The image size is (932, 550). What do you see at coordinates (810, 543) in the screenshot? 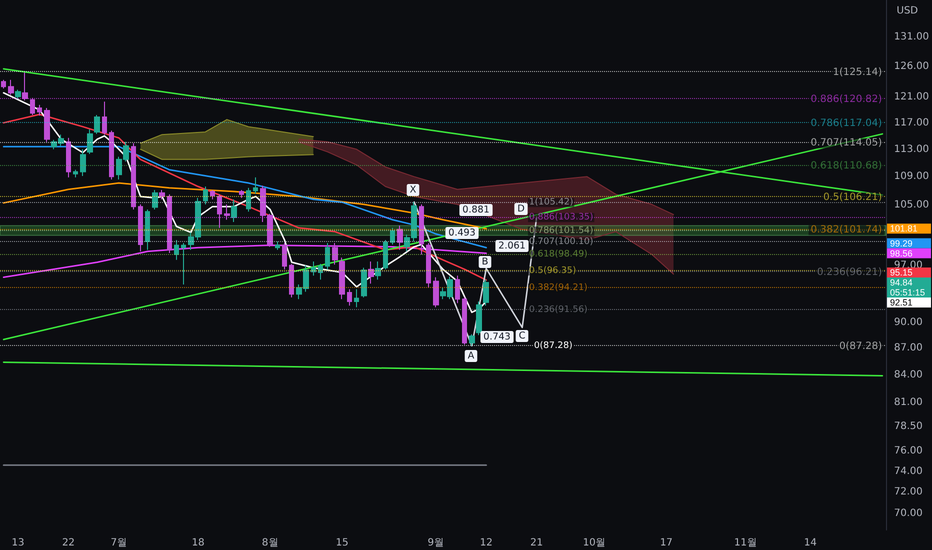
I see `x-tick-label: 14` at bounding box center [810, 543].